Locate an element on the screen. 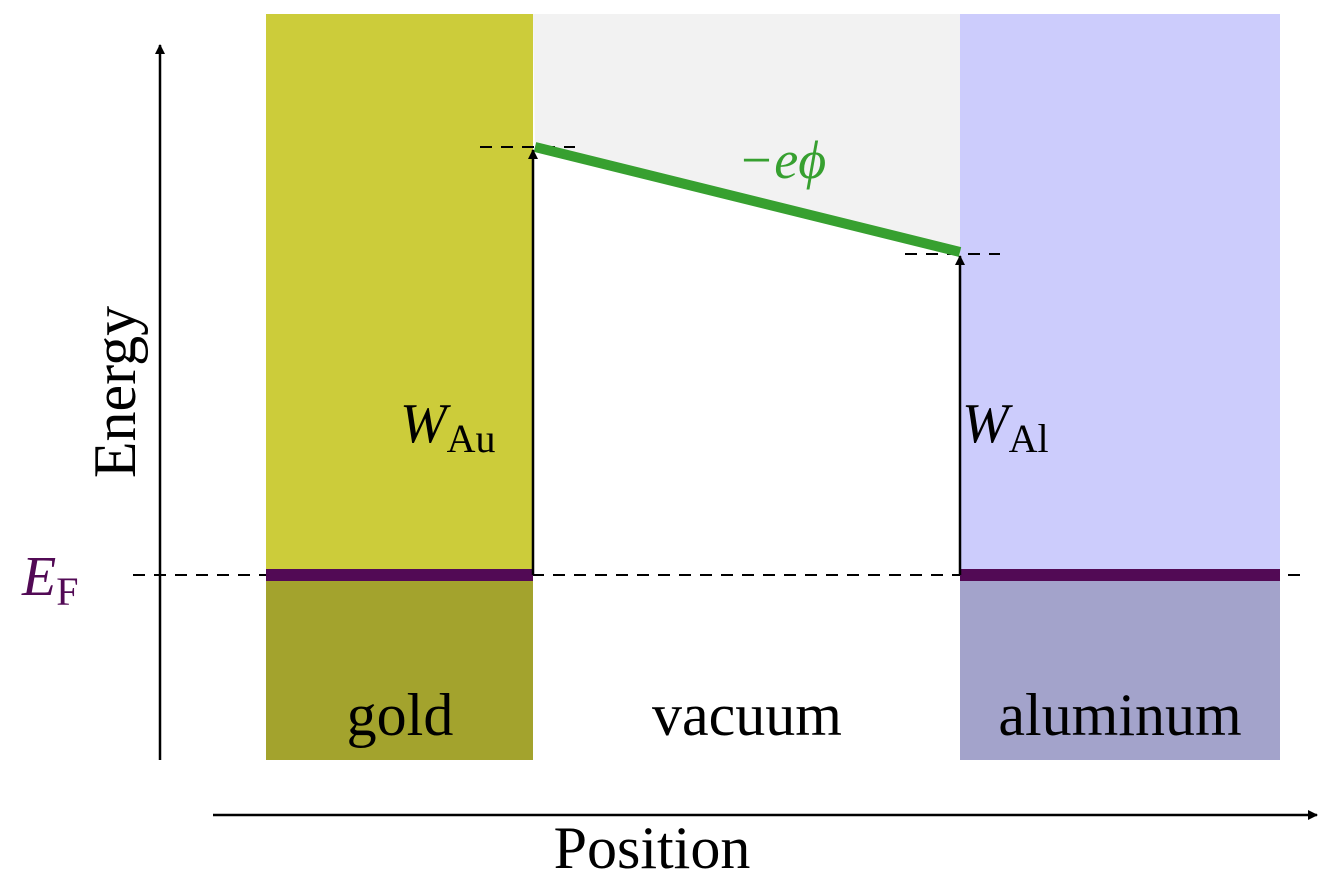  region-label: gold is located at coordinates (400, 715).